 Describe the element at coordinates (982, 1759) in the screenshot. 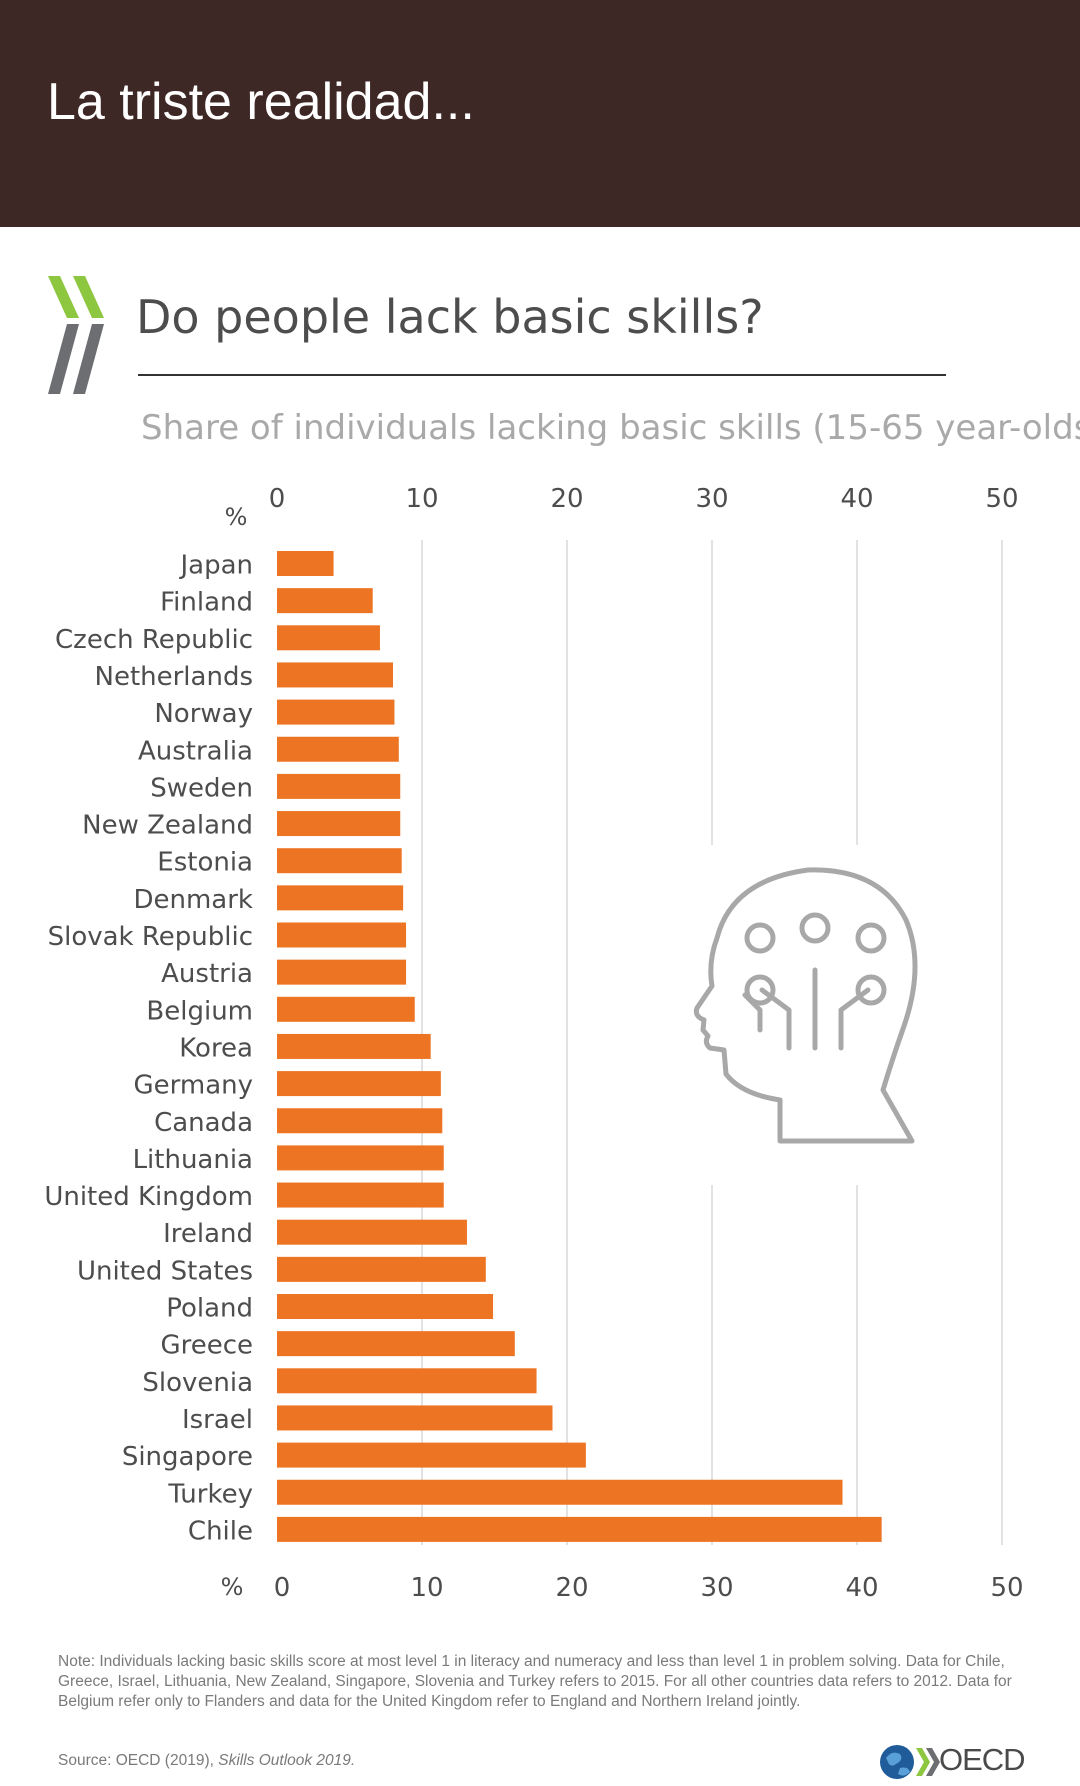

I see `oecd-logo-text: OECD` at that location.